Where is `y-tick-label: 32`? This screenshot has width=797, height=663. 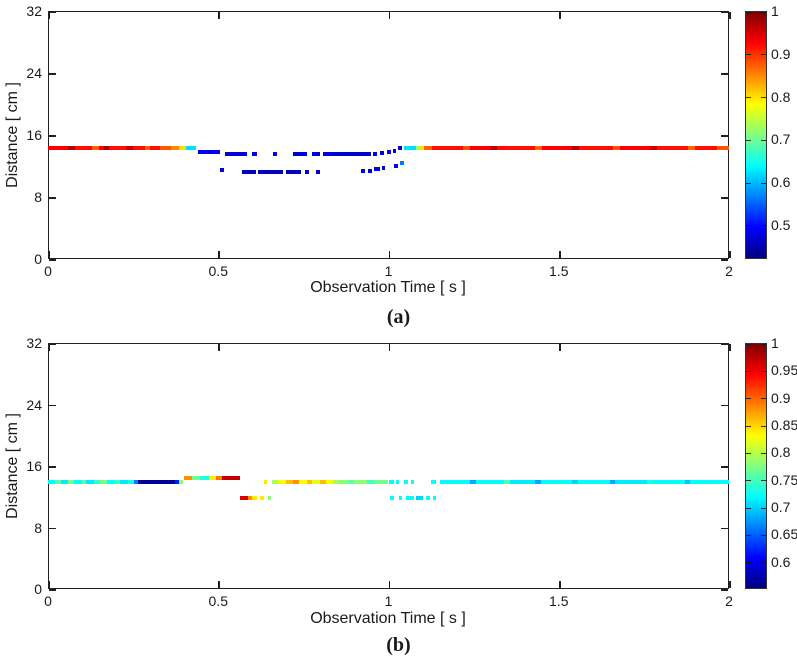
y-tick-label: 32 is located at coordinates (34, 343).